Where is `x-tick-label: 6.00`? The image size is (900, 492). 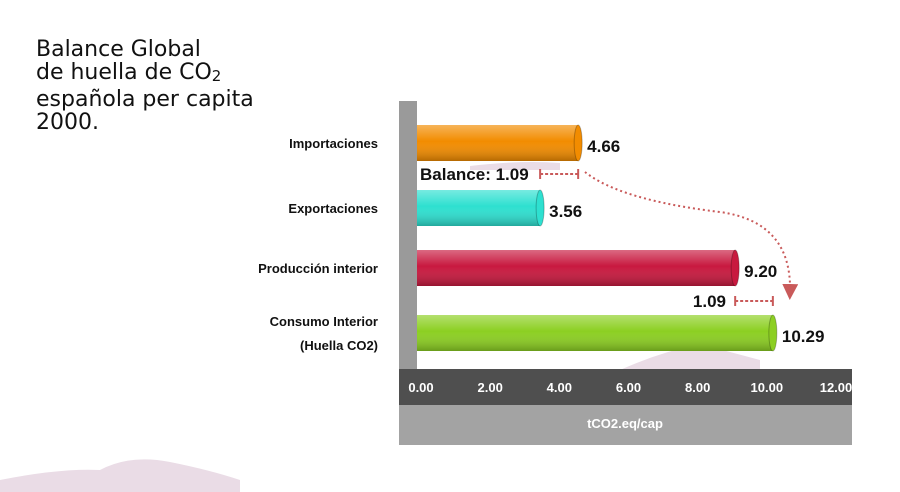 x-tick-label: 6.00 is located at coordinates (628, 387).